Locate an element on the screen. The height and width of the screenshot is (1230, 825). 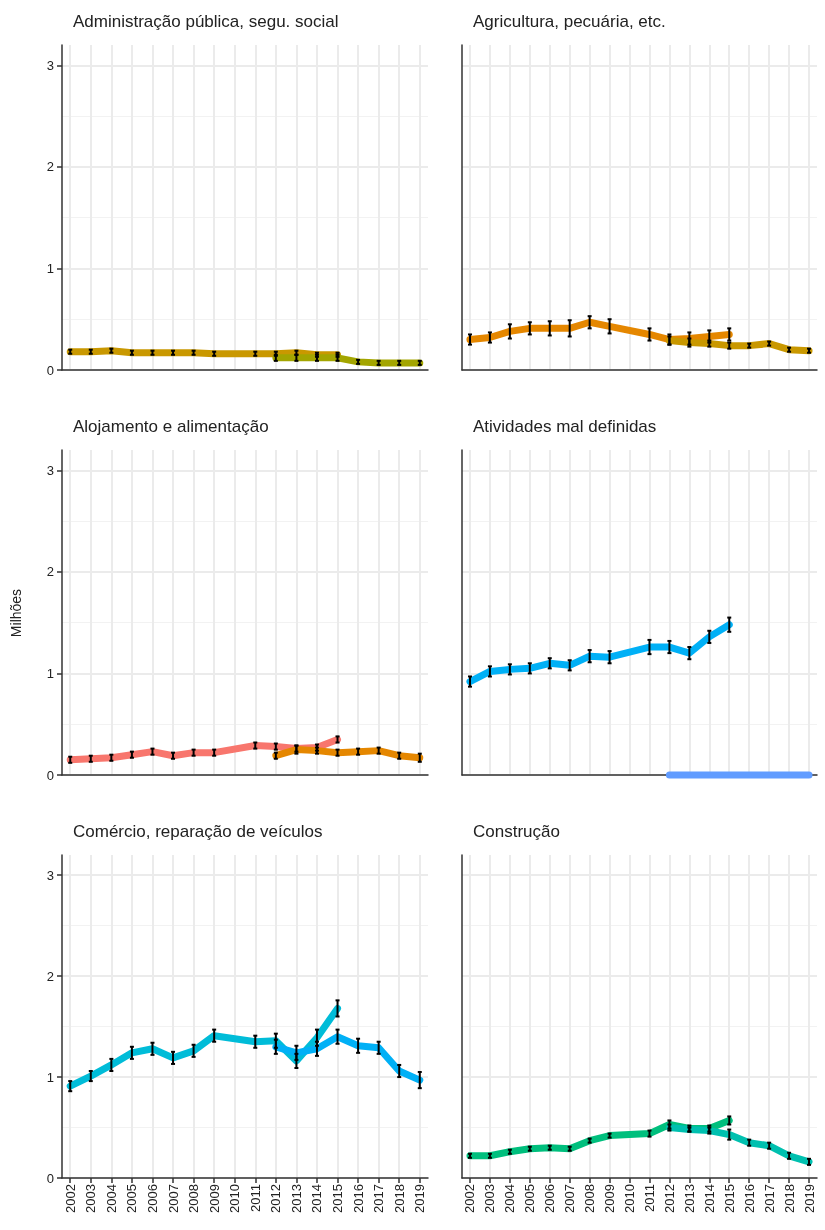
chart-title: Agricultura, pecuária, etc. is located at coordinates (569, 21).